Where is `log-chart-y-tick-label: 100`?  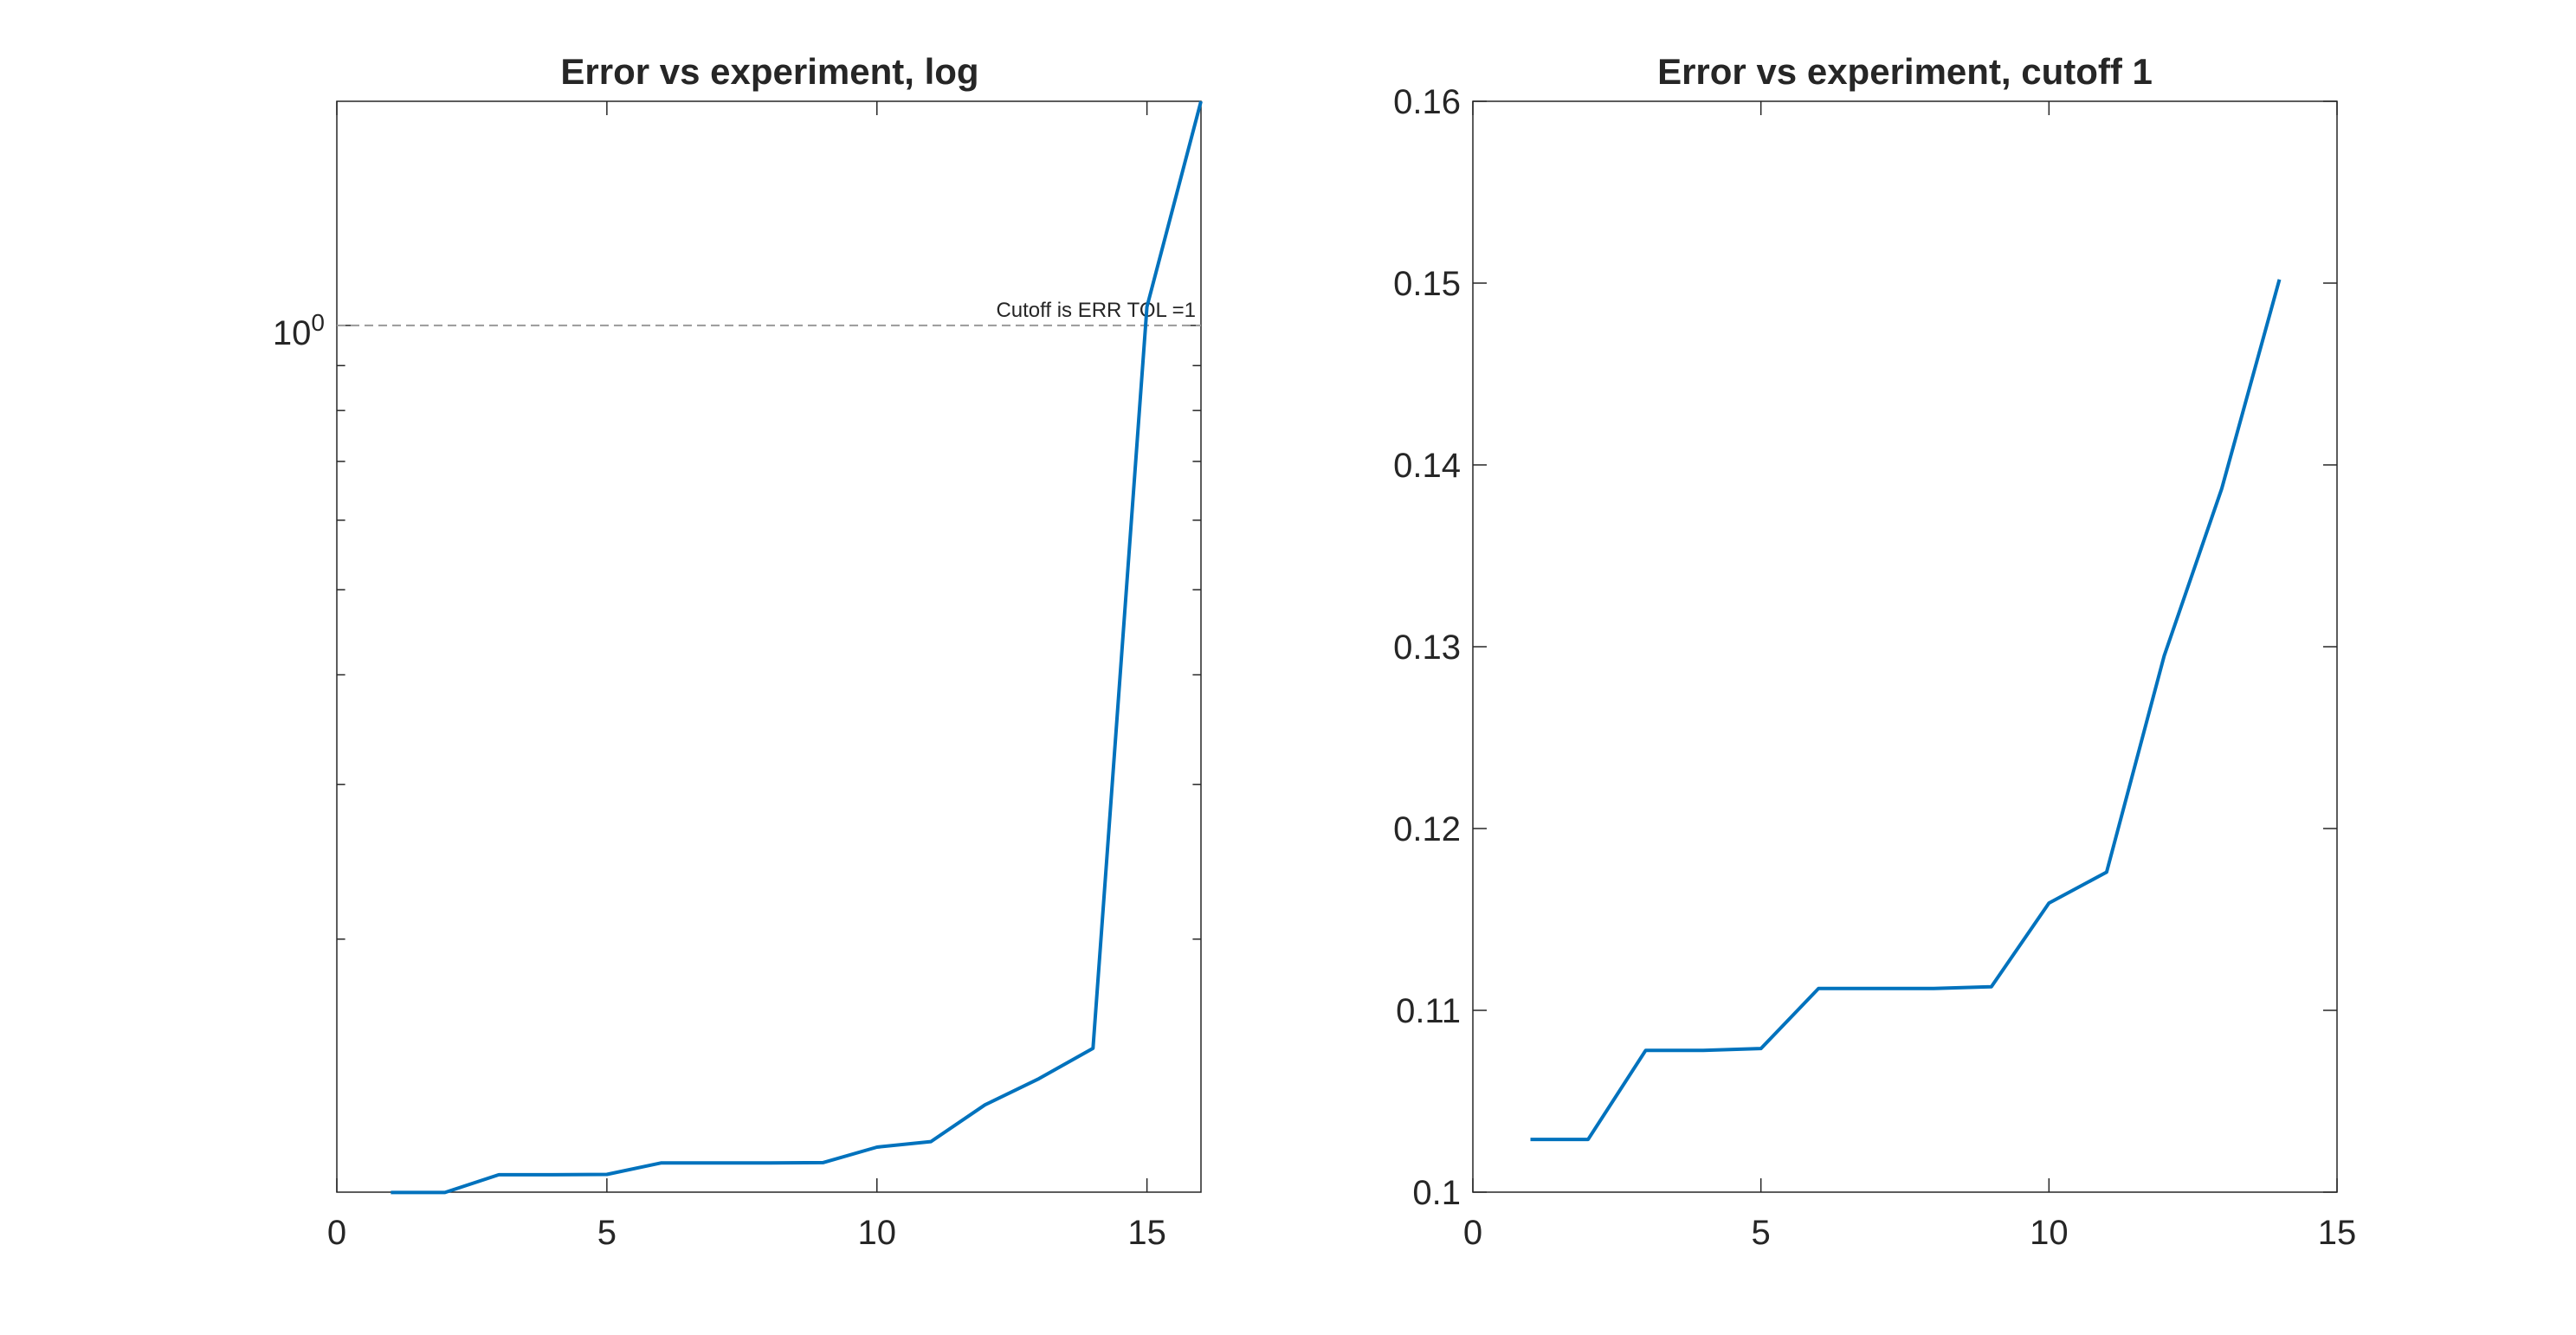
log-chart-y-tick-label: 100 is located at coordinates (299, 330).